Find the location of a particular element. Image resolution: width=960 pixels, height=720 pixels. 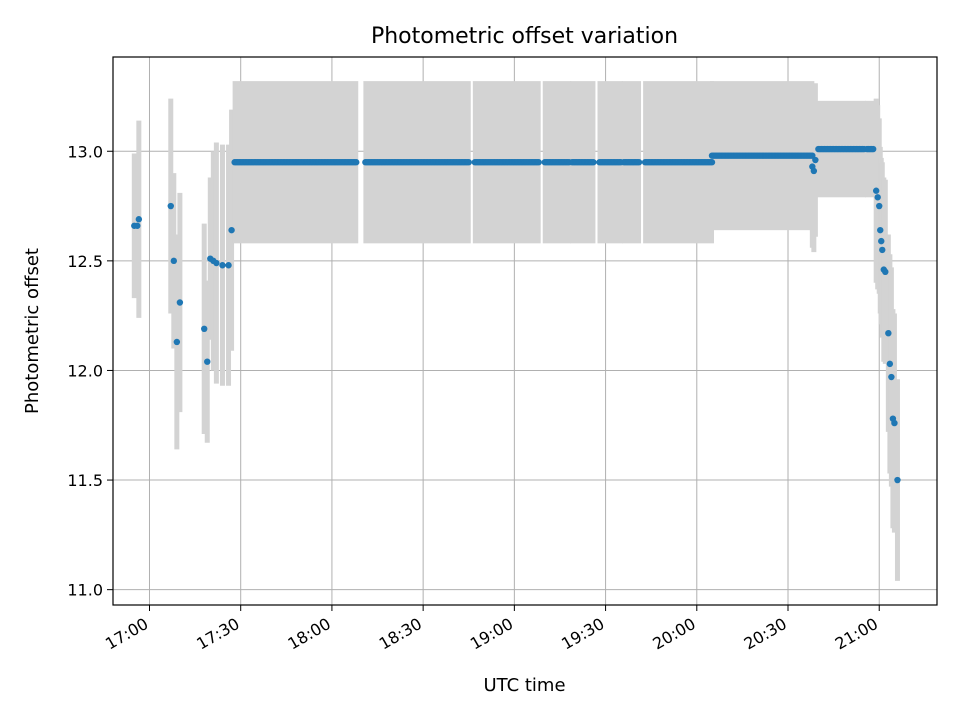

y-tick-label: 11.0 is located at coordinates (85, 590).